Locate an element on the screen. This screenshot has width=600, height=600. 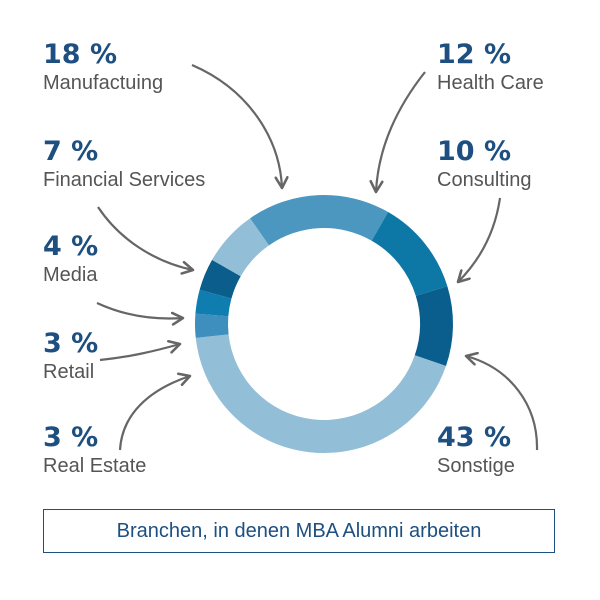
chart-title: Branchen, in denen MBA Alumni arbeiten is located at coordinates (299, 530).